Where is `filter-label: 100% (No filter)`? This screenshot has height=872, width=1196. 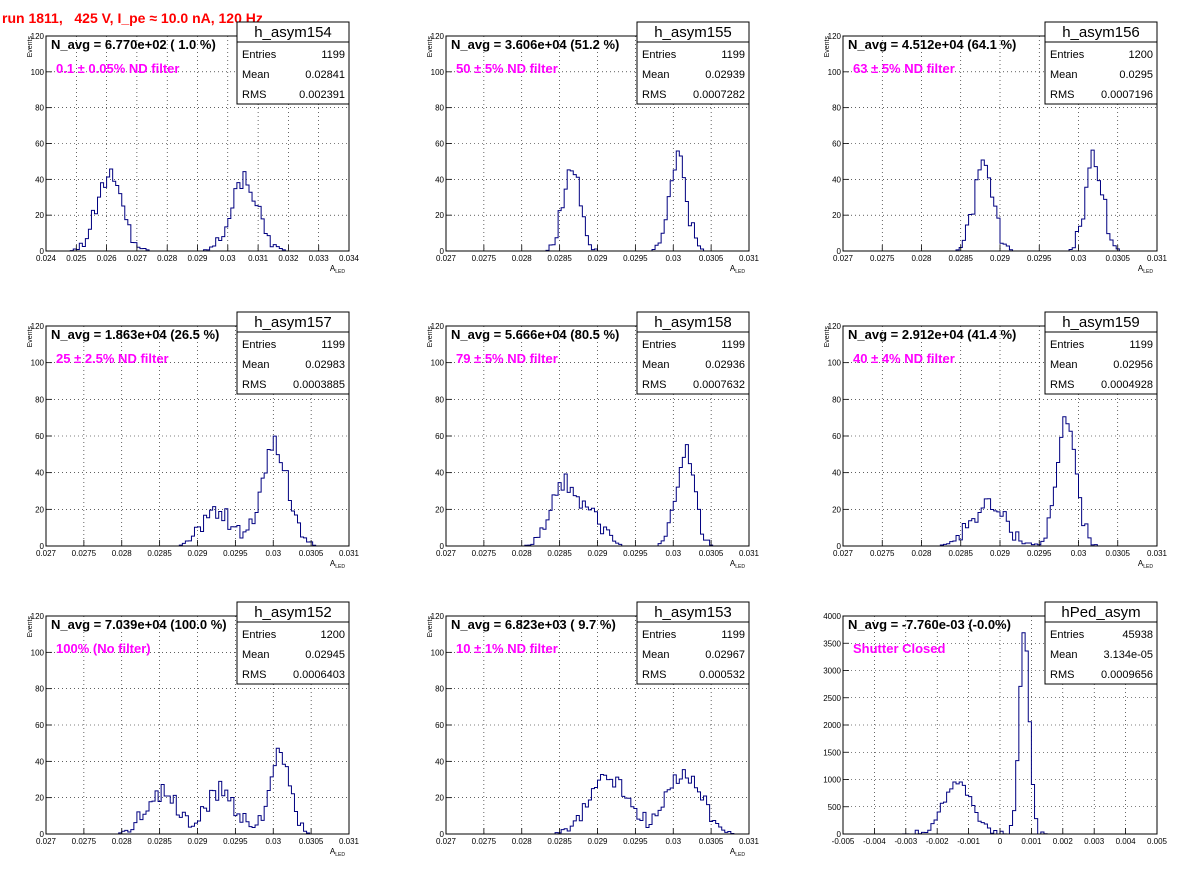
filter-label: 100% (No filter) is located at coordinates (103, 648).